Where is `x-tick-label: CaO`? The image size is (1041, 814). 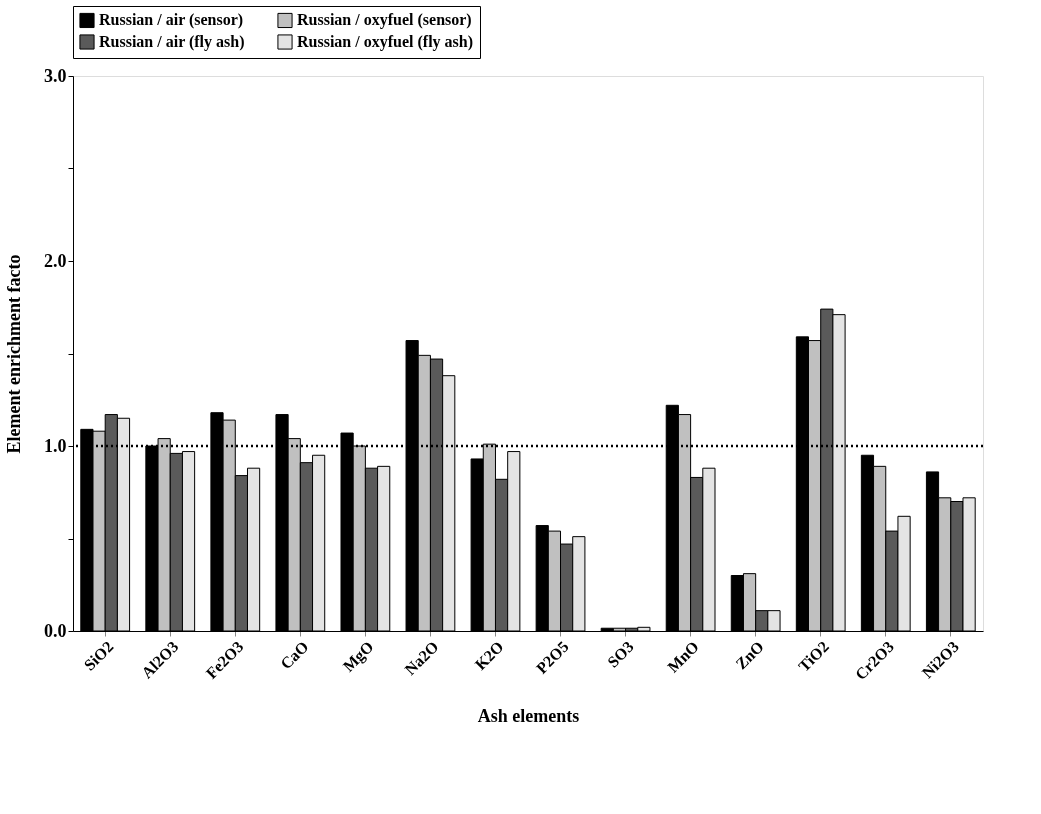 x-tick-label: CaO is located at coordinates (294, 655).